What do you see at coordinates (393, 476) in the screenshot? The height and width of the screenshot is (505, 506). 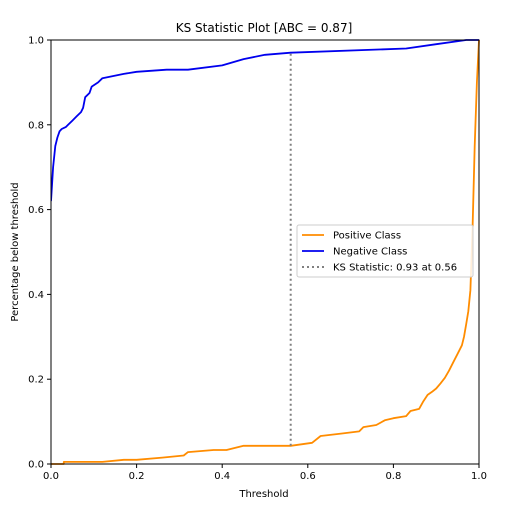 I see `x-tick-label: 0.8` at bounding box center [393, 476].